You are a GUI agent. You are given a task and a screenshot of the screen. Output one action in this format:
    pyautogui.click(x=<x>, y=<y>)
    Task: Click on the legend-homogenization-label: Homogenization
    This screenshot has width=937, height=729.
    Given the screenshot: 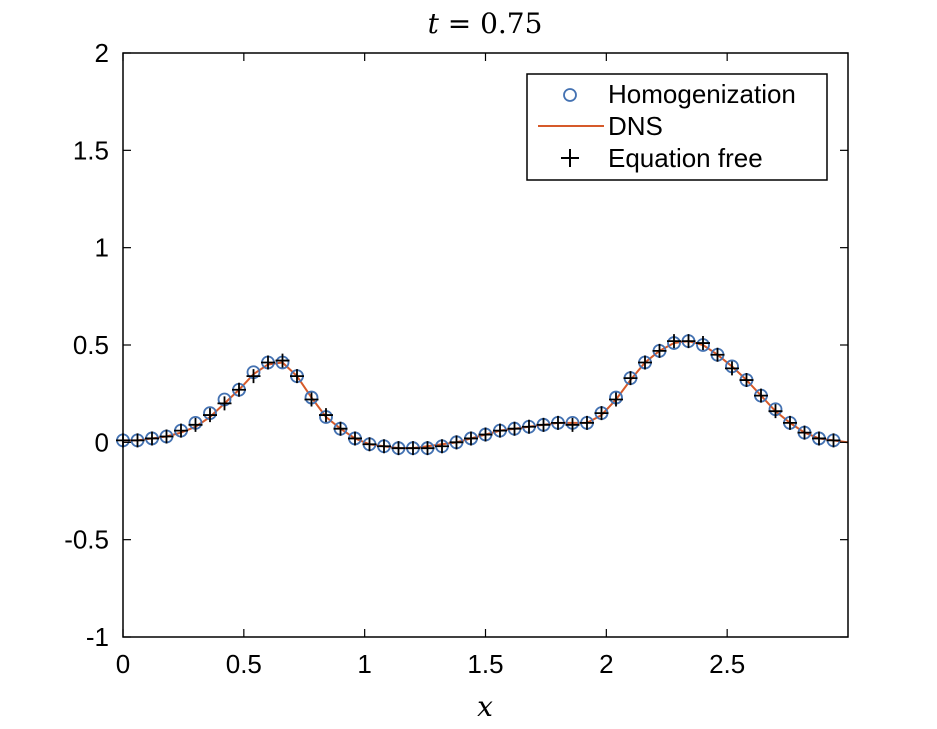 What is the action you would take?
    pyautogui.click(x=702, y=94)
    